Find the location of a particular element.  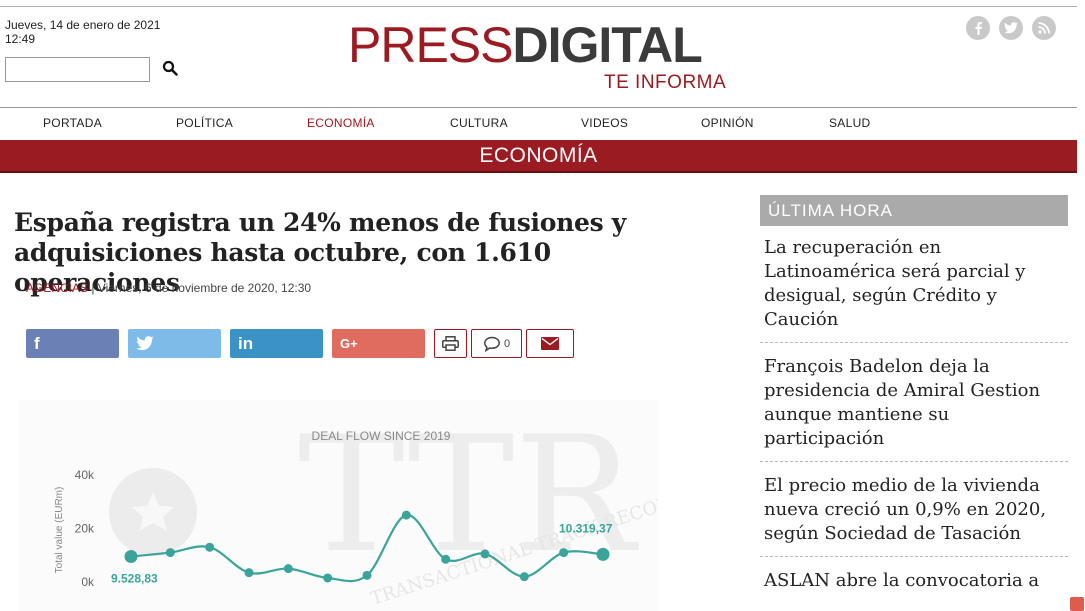

site-logo: PRESSDIGITAL TE INFORMA is located at coordinates (538, 60).